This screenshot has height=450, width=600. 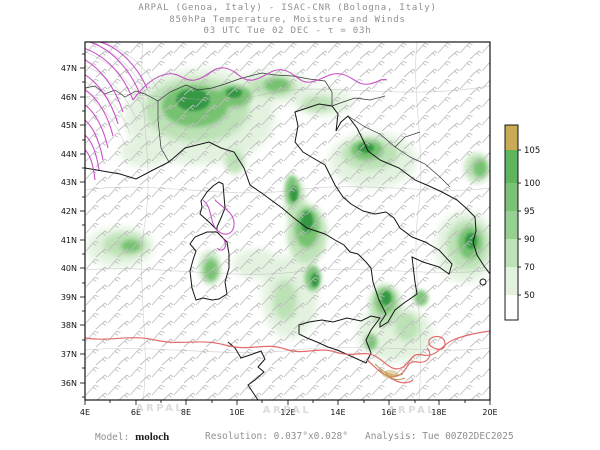 What do you see at coordinates (69, 97) in the screenshot?
I see `lat-tick-label: 46N` at bounding box center [69, 97].